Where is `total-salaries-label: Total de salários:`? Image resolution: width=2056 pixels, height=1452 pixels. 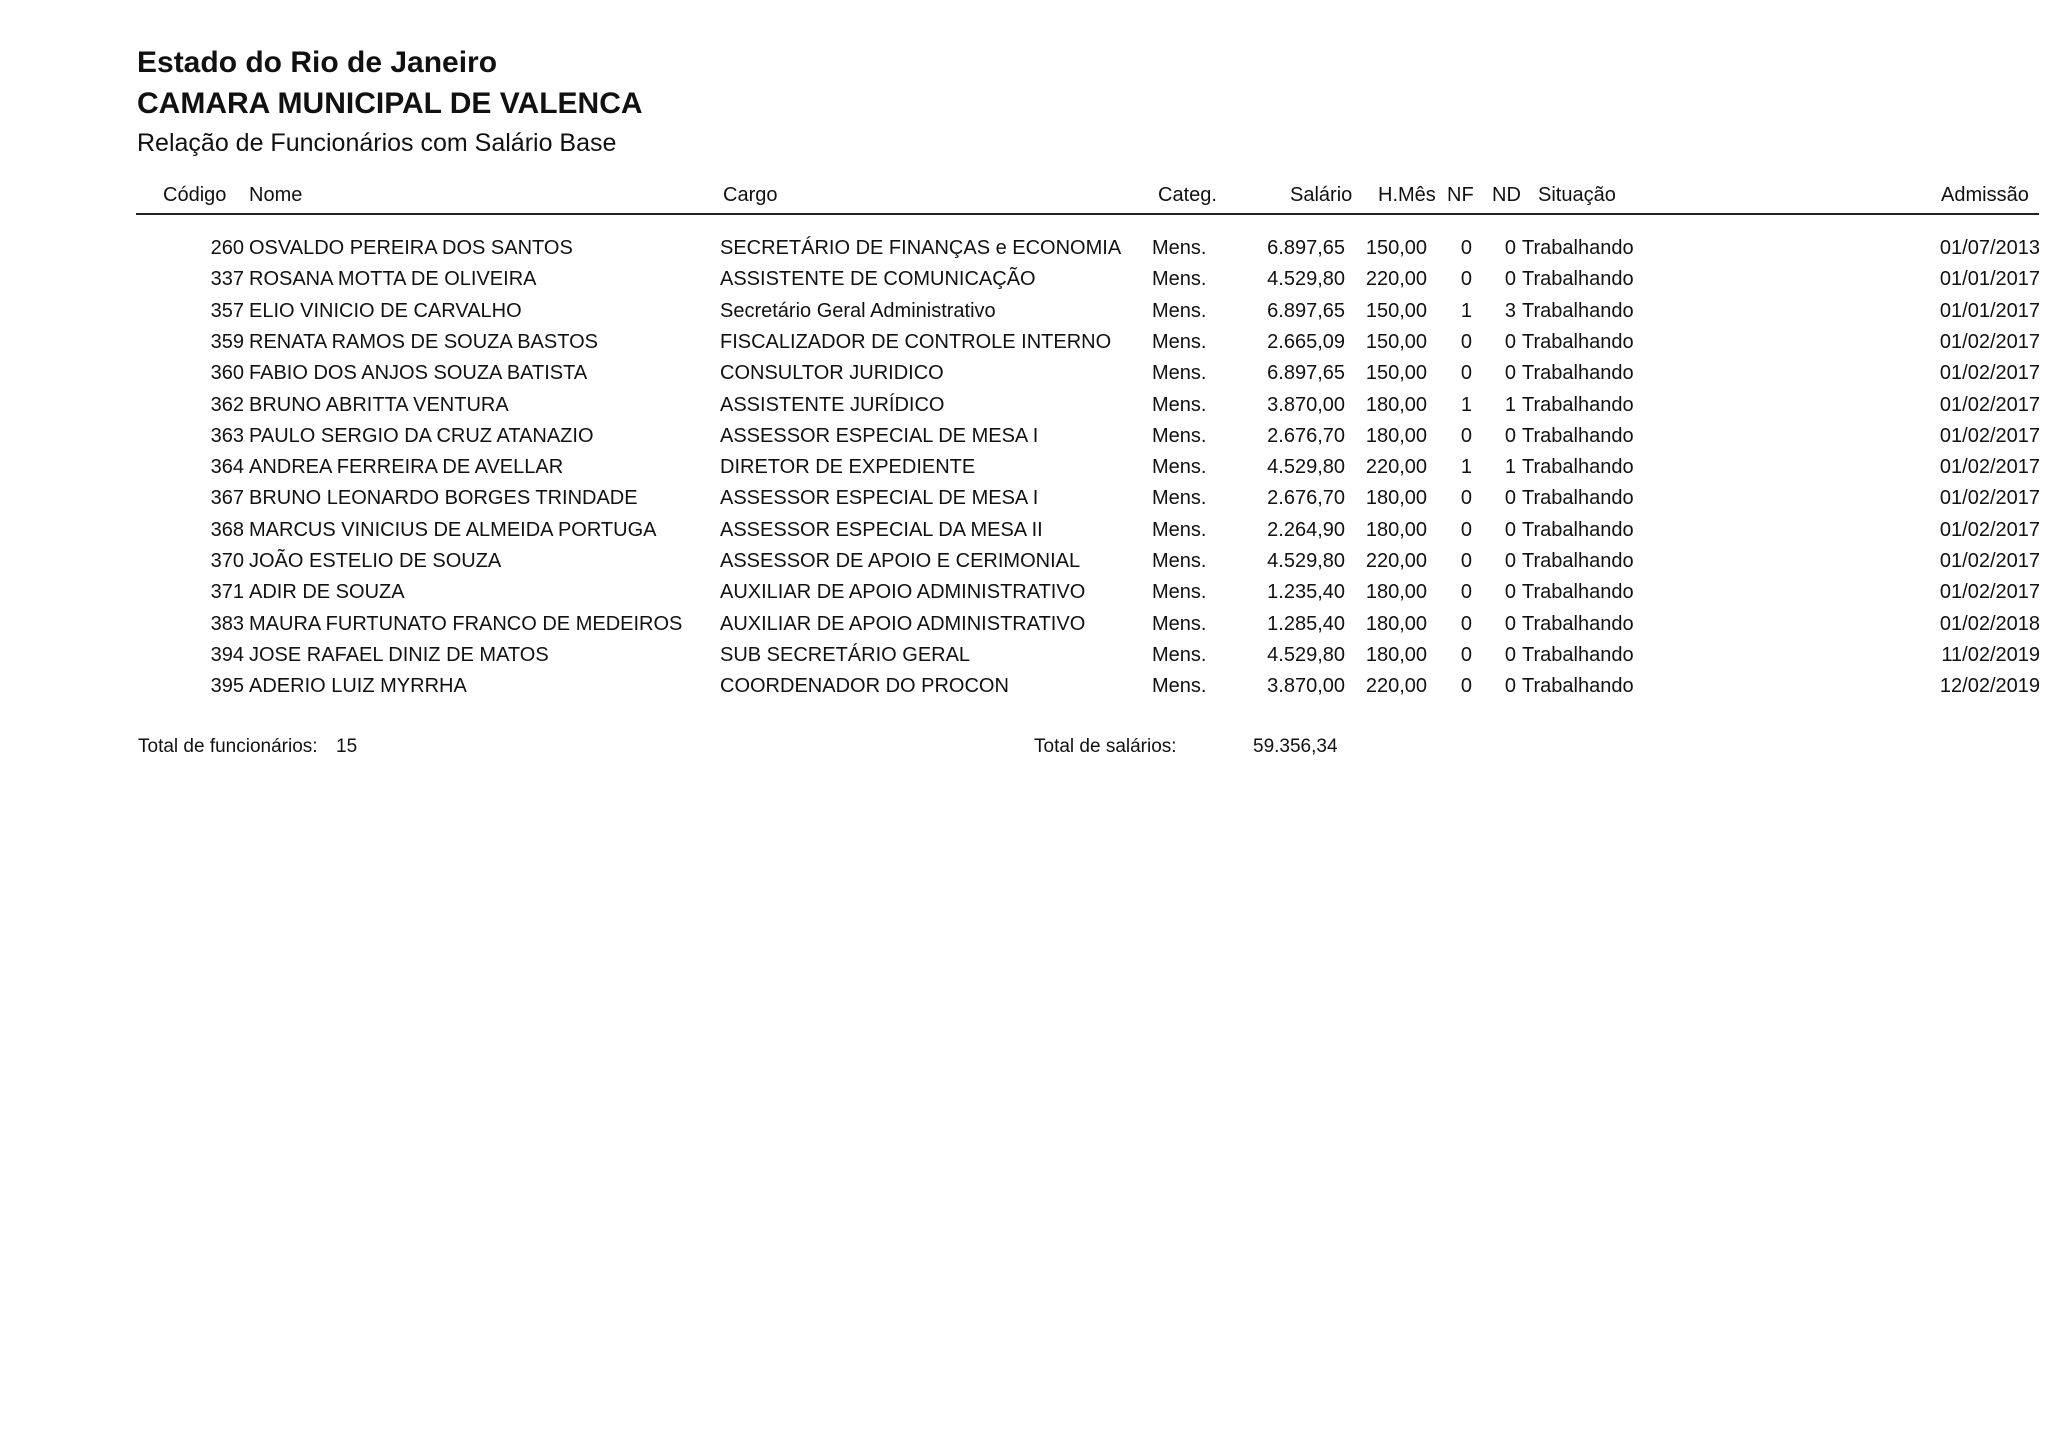 total-salaries-label: Total de salários: is located at coordinates (1105, 746).